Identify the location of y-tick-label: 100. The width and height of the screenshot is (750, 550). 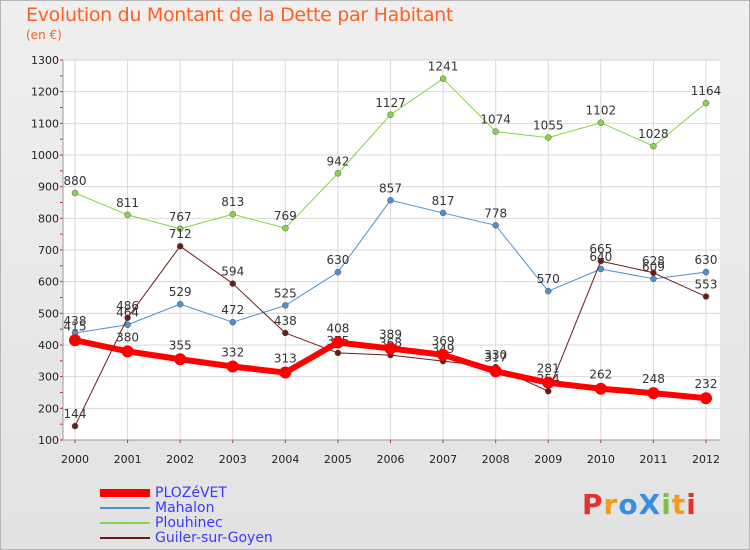
(48, 440).